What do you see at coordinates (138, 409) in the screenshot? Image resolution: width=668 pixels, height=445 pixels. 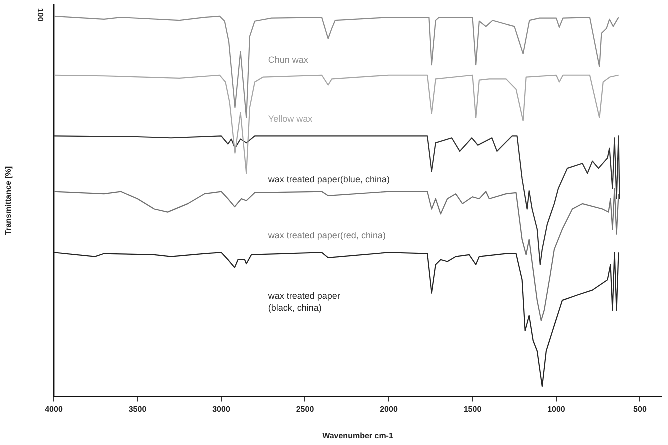 I see `x-tick-label: 3500` at bounding box center [138, 409].